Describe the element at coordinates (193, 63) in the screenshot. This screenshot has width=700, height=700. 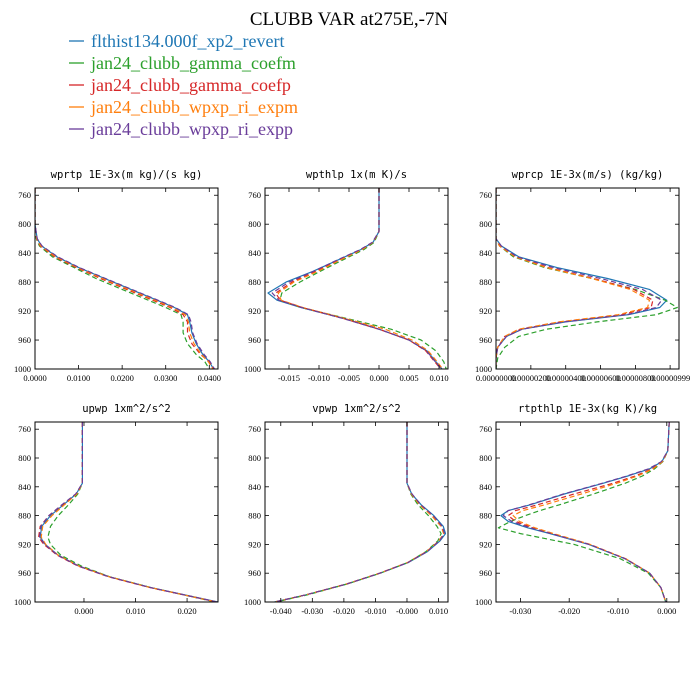
I see `legend-label: jan24_clubb_gamma_coefm` at that location.